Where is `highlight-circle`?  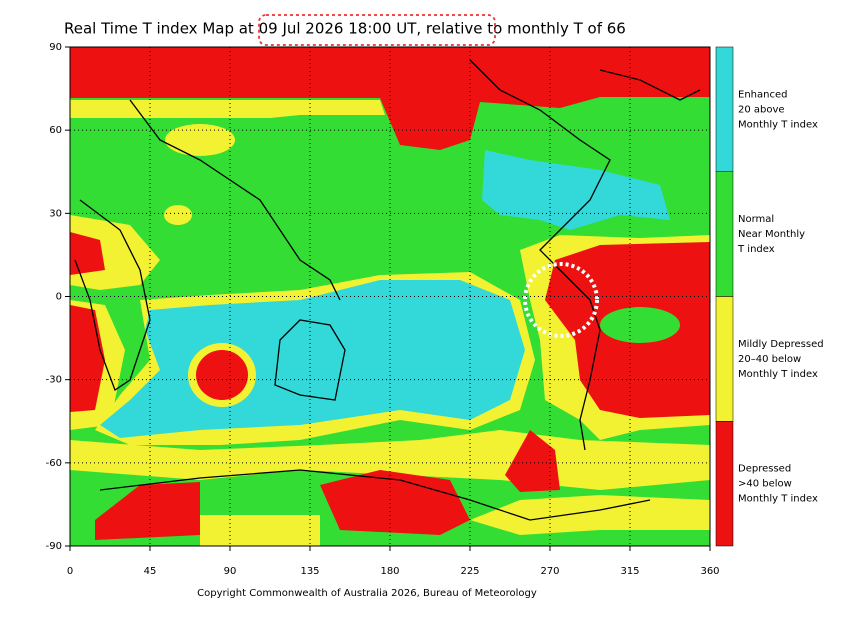
highlight-circle is located at coordinates (561, 300).